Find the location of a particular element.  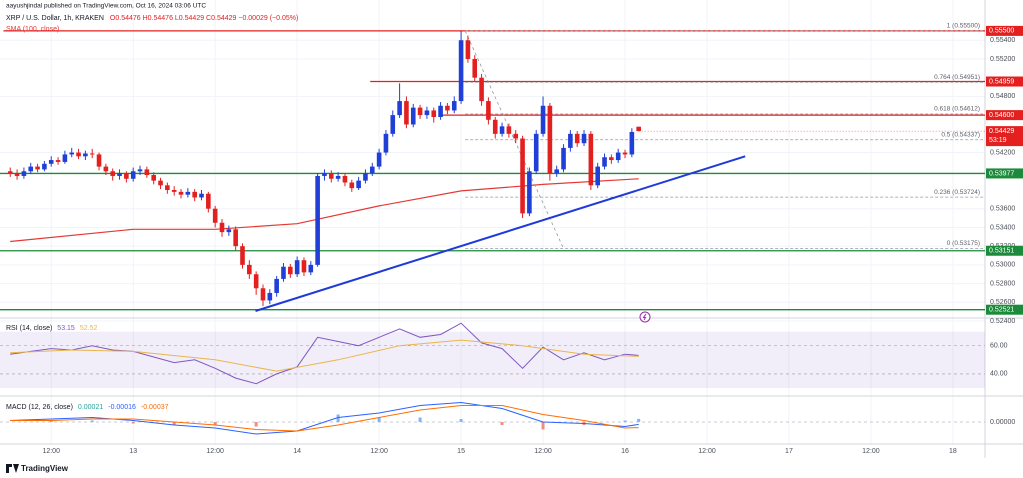

indicator-value: -0.00016 is located at coordinates (122, 407).